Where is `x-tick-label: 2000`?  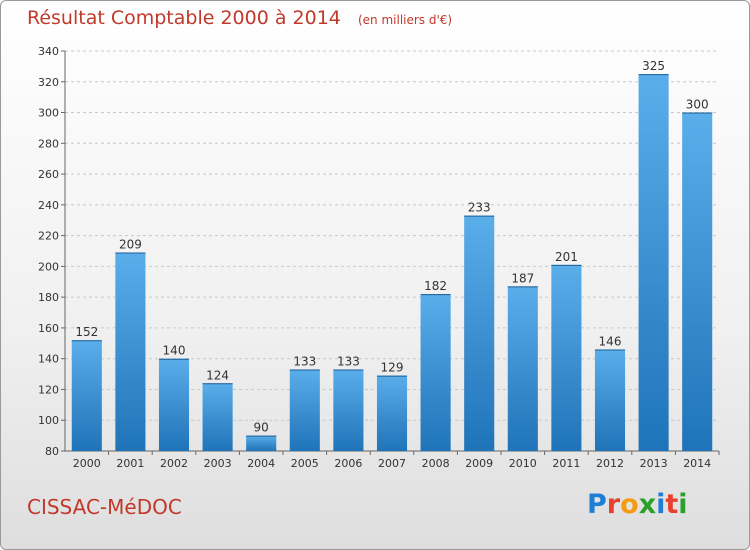 x-tick-label: 2000 is located at coordinates (87, 463).